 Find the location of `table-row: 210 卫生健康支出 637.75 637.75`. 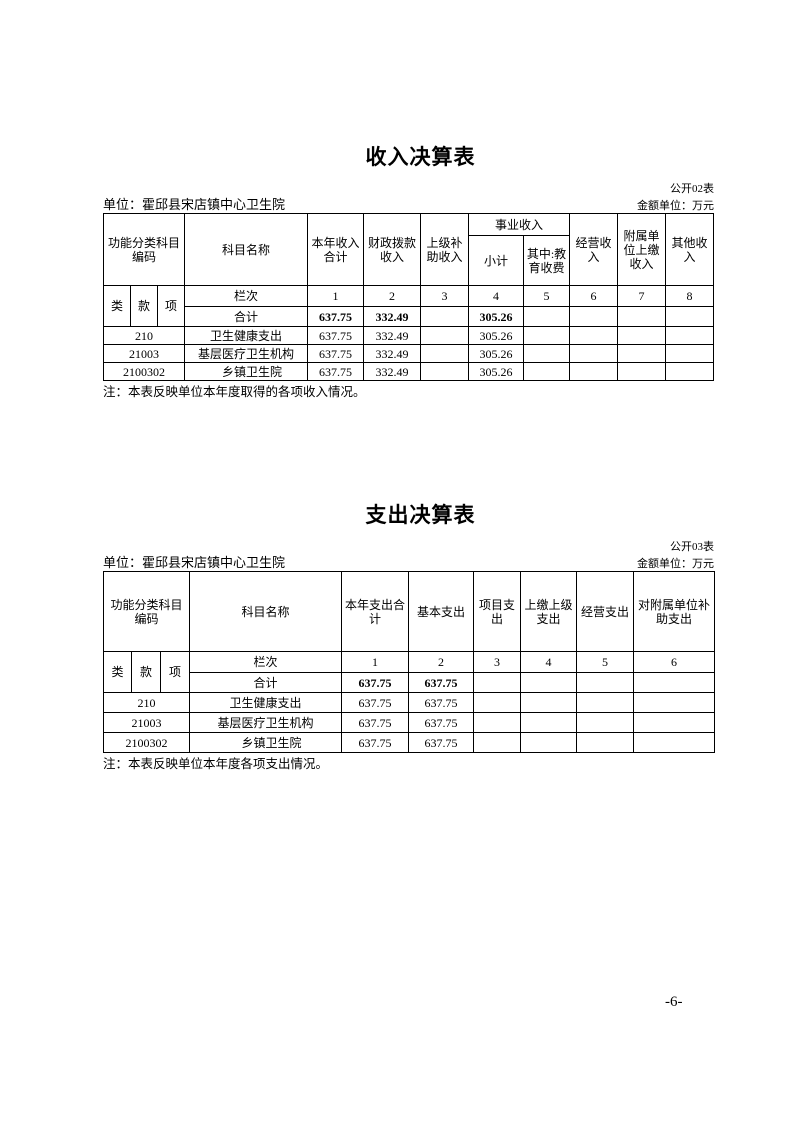

table-row: 210 卫生健康支出 637.75 637.75 is located at coordinates (409, 702).